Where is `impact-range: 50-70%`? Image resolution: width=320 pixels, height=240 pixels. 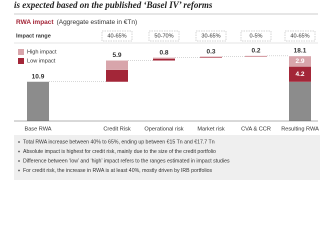 impact-range: 50-70% is located at coordinates (163, 36).